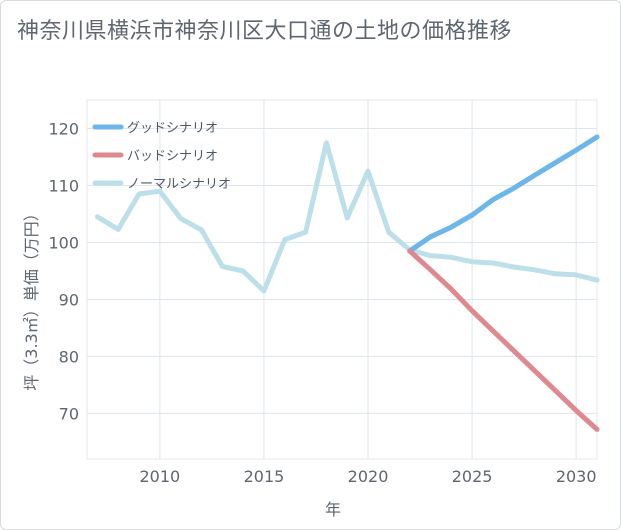 The height and width of the screenshot is (530, 621). I want to click on x-tick-label: 2025, so click(472, 476).